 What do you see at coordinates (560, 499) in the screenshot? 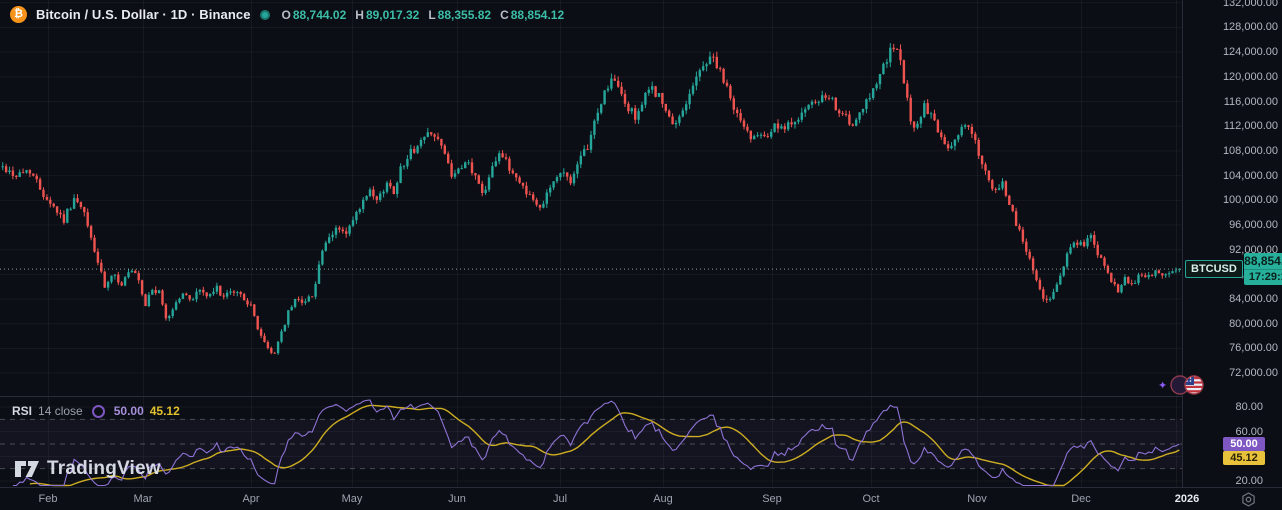
I see `month-label: Jul` at bounding box center [560, 499].